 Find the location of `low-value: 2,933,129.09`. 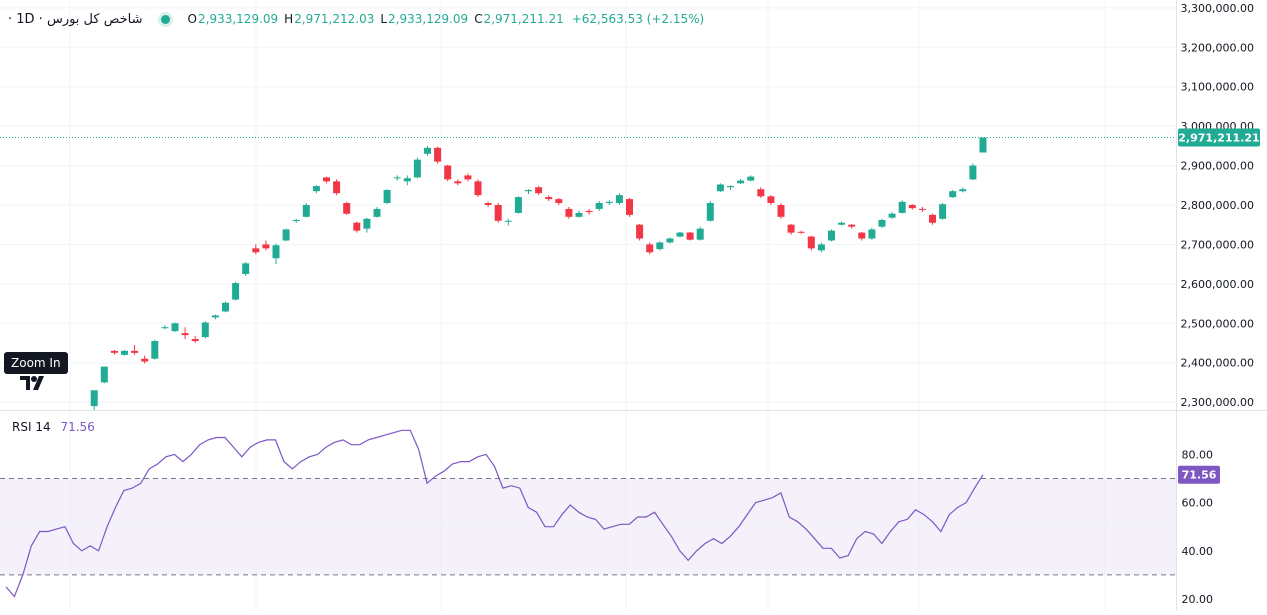

low-value: 2,933,129.09 is located at coordinates (428, 19).